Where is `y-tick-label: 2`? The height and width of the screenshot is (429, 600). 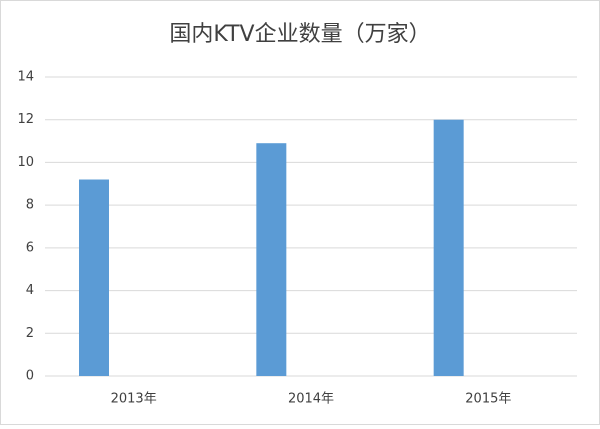
y-tick-label: 2 is located at coordinates (30, 333).